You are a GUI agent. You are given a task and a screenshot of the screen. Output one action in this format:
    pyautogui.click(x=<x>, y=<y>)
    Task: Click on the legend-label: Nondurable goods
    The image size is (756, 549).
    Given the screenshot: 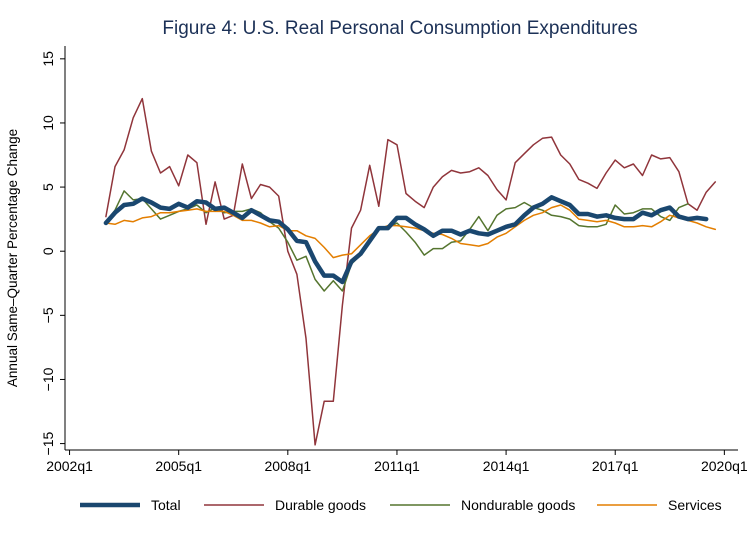 What is the action you would take?
    pyautogui.click(x=518, y=505)
    